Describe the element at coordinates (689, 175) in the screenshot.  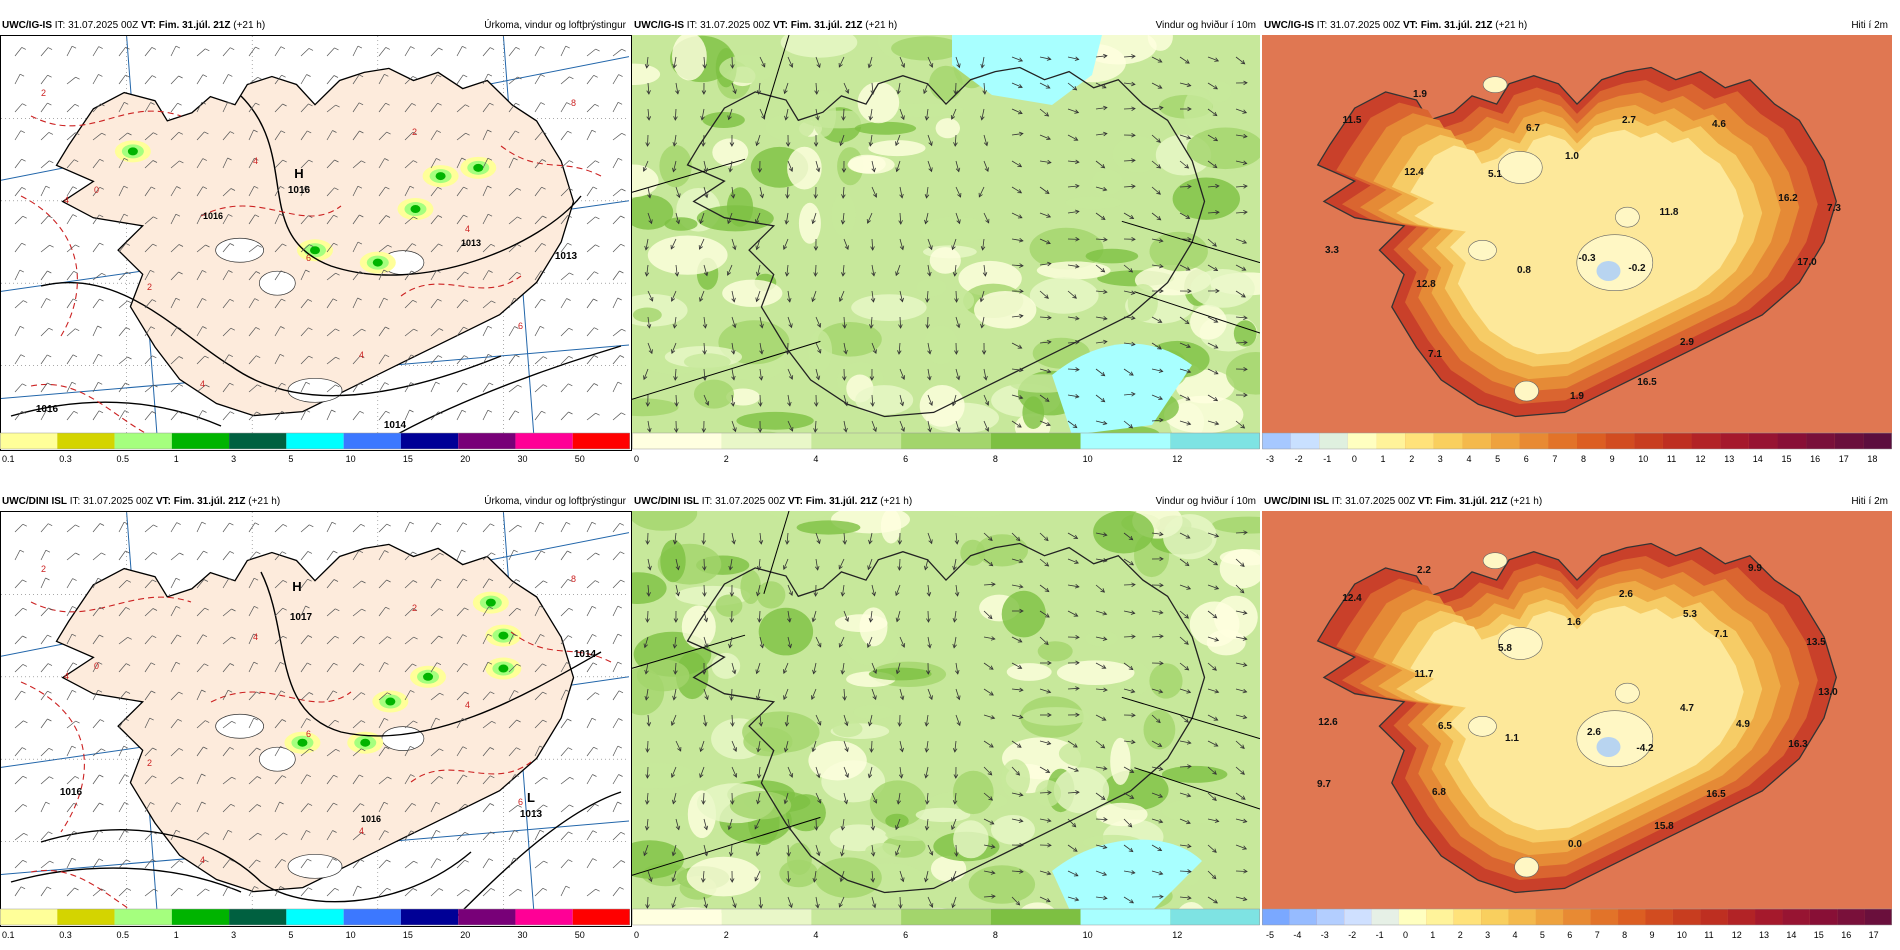
I see `graticule-line` at that location.